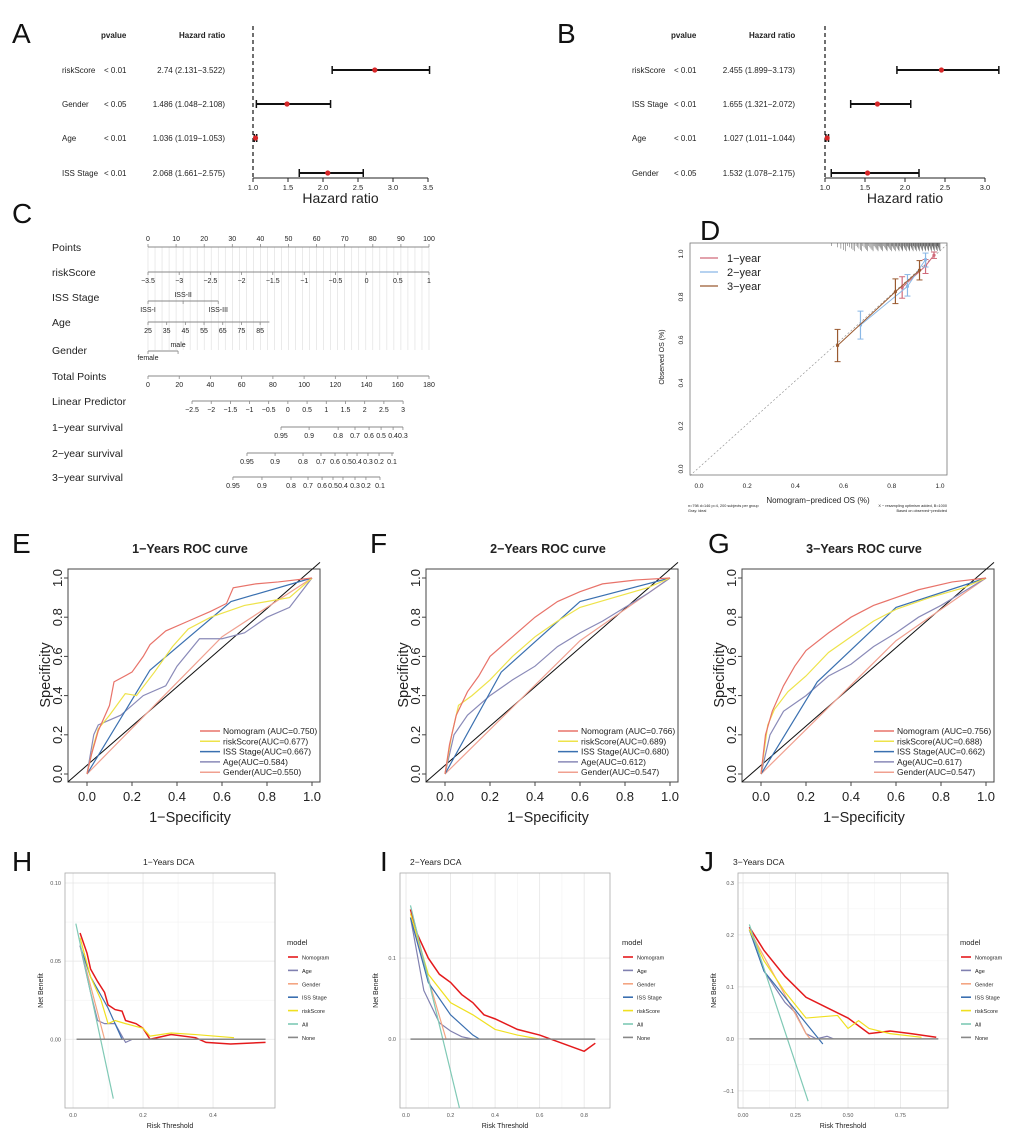 This screenshot has height=1141, width=1023. I want to click on x-tick-label: 3.0, so click(985, 187).